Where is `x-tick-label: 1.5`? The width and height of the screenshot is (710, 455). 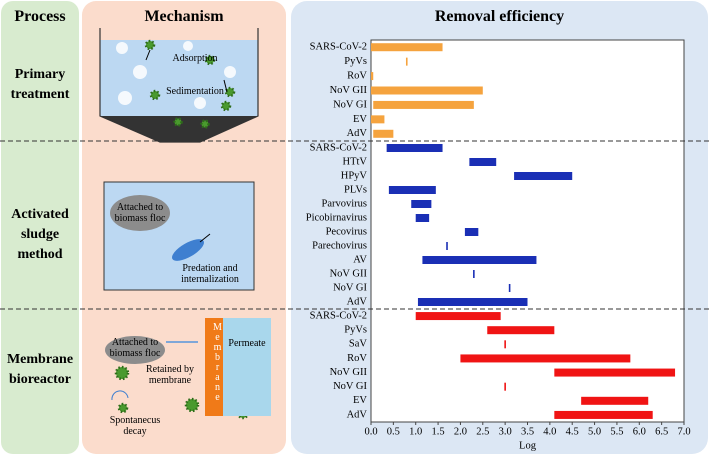
x-tick-label: 1.5 is located at coordinates (438, 431).